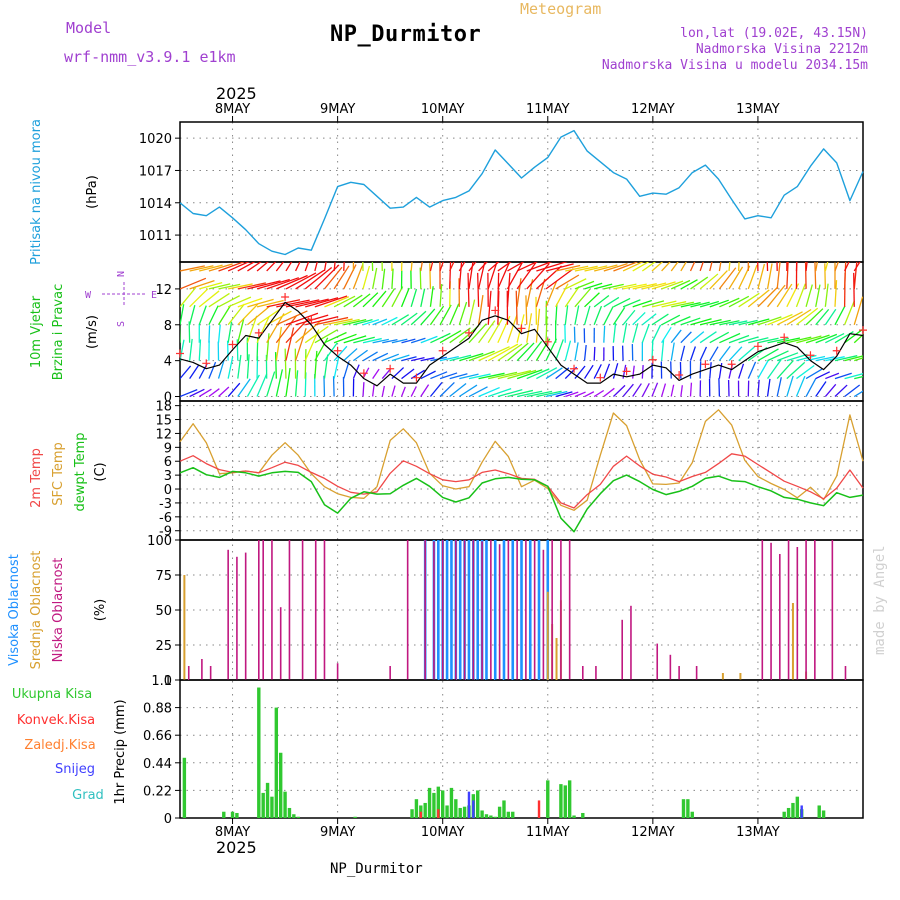 Image resolution: width=900 pixels, height=900 pixels. I want to click on meteogram-label: Meteogram, so click(561, 9).